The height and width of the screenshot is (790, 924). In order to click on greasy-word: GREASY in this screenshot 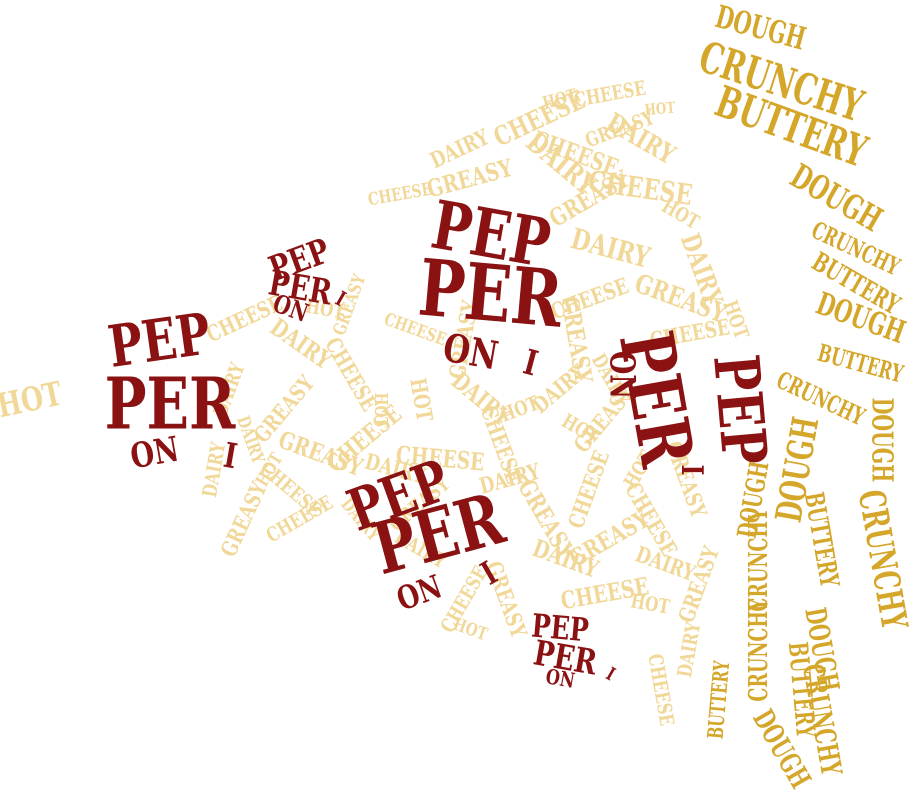, I will do `click(244, 518)`.